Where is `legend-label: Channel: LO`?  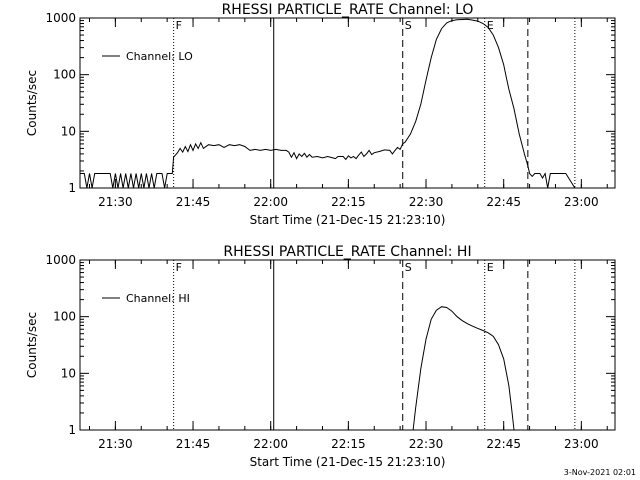
legend-label: Channel: LO is located at coordinates (159, 56).